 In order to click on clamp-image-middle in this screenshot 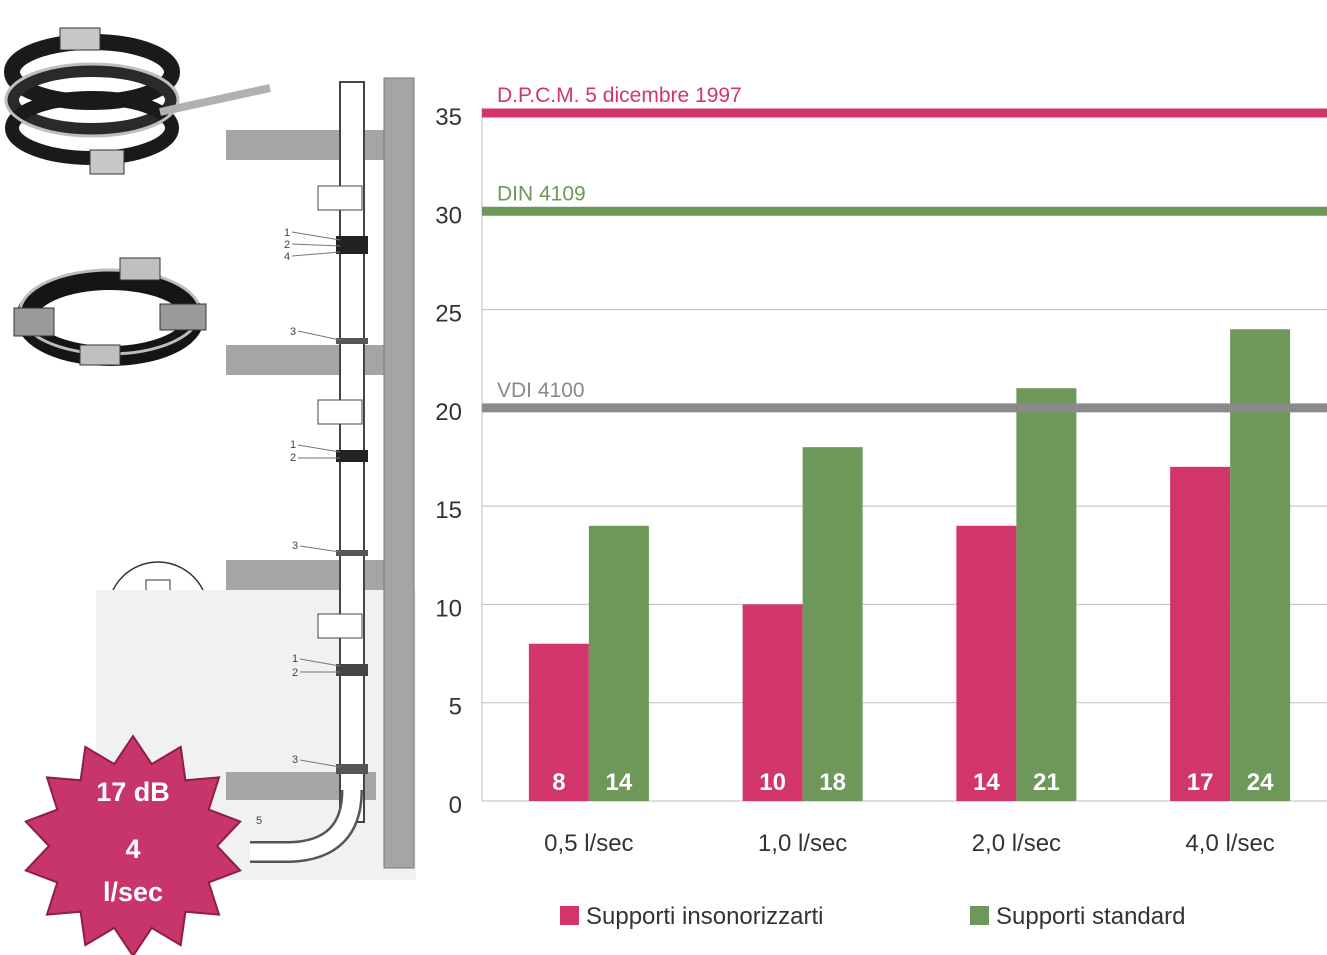, I will do `click(110, 311)`.